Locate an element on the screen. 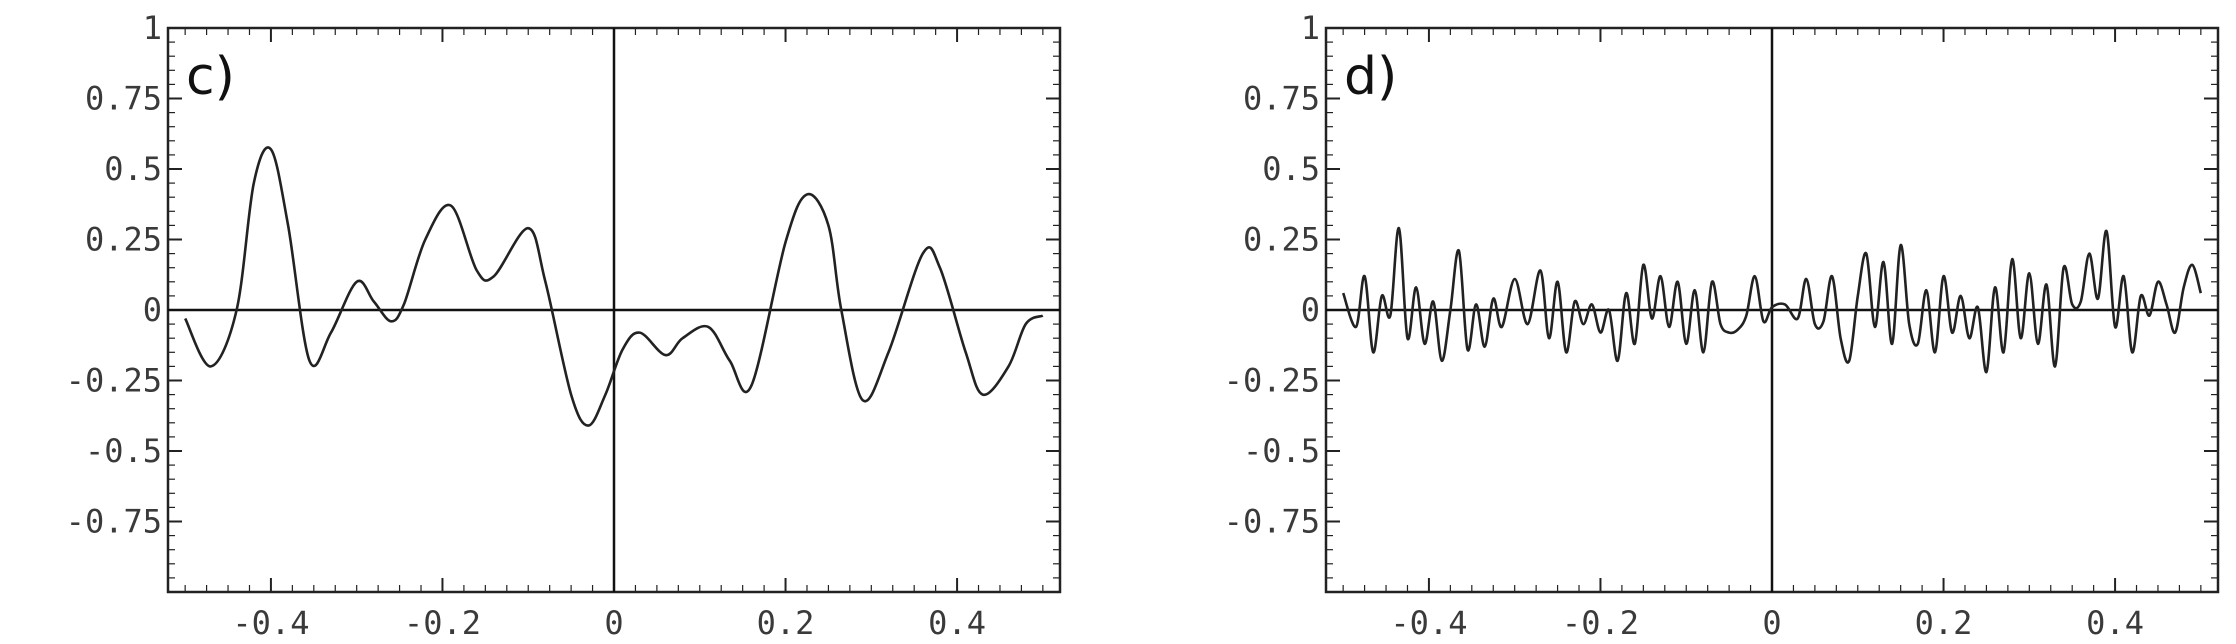  panel-label: d) is located at coordinates (1370, 77).